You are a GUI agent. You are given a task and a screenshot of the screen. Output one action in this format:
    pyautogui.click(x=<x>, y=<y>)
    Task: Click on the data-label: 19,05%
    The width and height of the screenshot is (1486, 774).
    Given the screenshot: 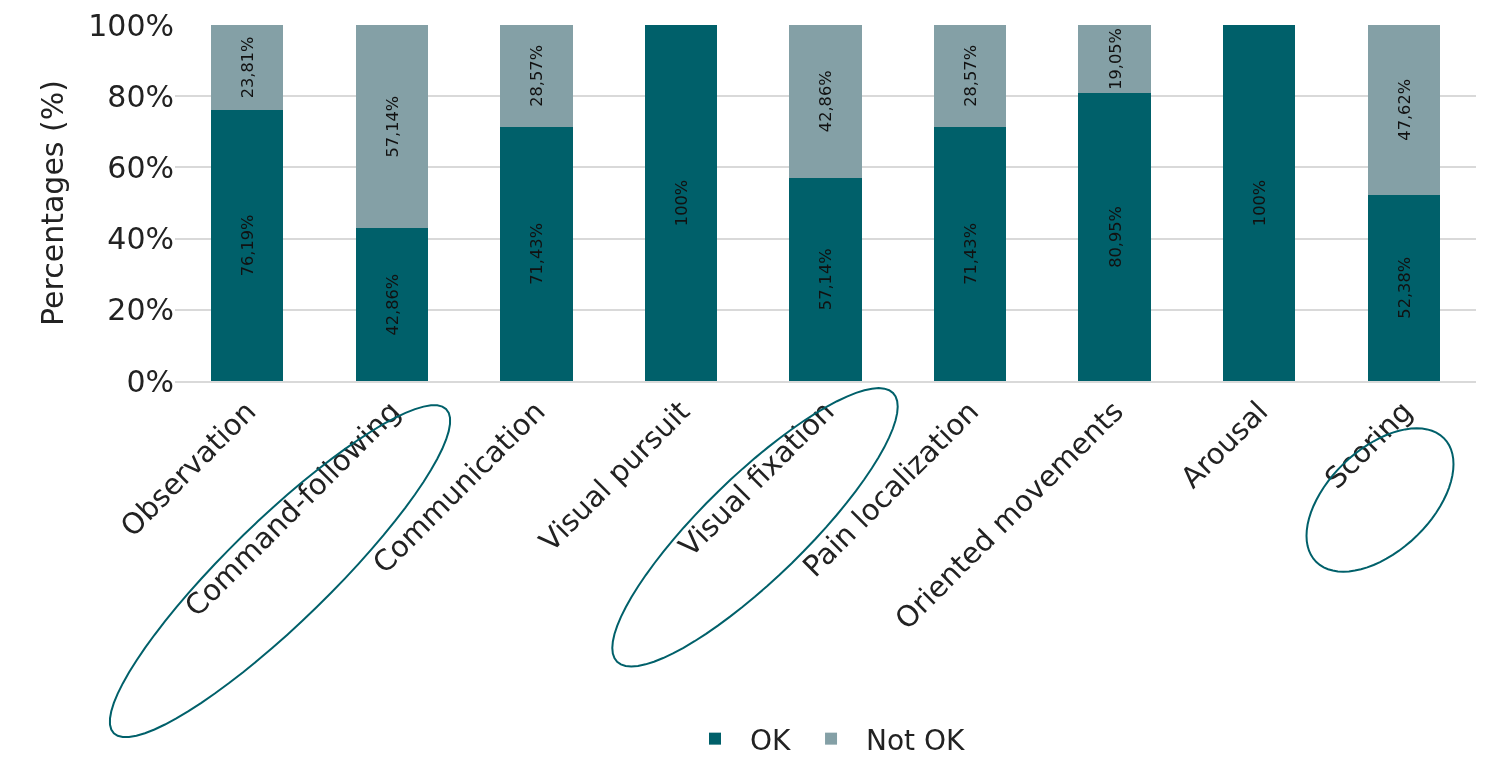 What is the action you would take?
    pyautogui.click(x=1115, y=59)
    